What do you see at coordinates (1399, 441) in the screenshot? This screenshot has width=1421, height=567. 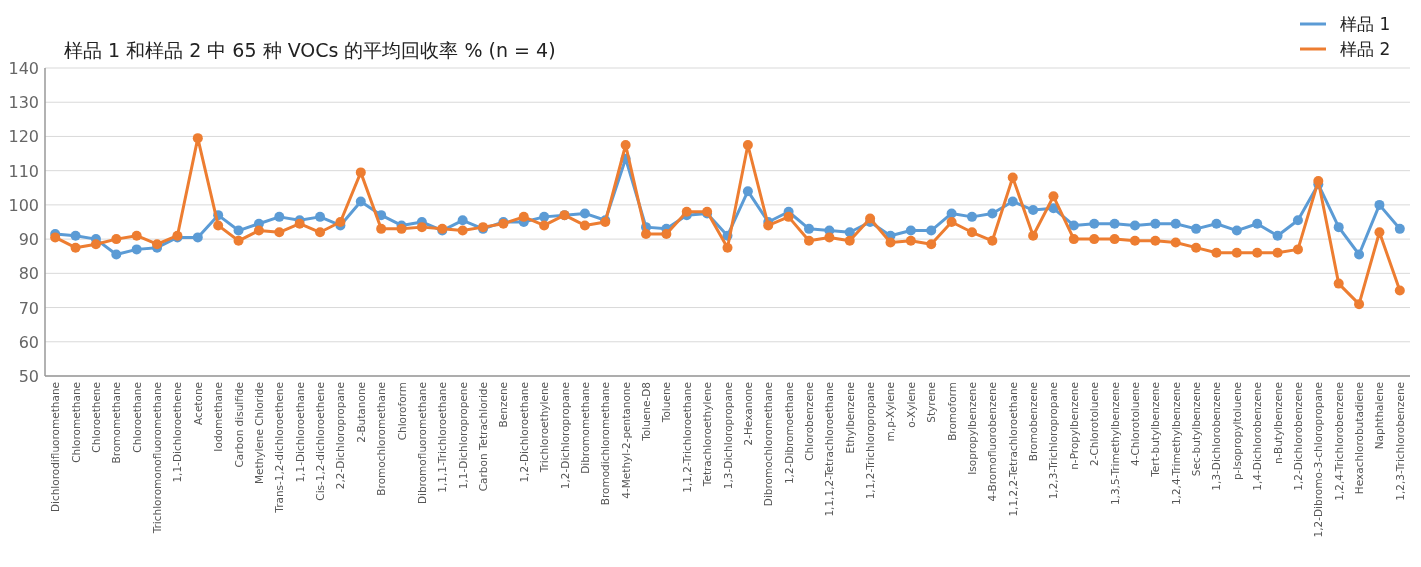 I see `x-tick-label: 1,2,3-Trichlorobenzene` at bounding box center [1399, 441].